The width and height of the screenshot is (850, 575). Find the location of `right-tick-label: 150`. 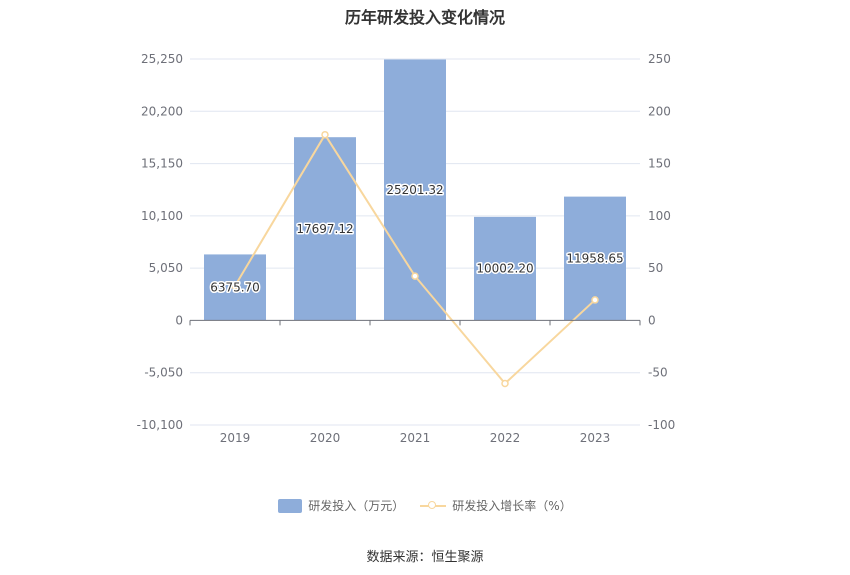

right-tick-label: 150 is located at coordinates (659, 164).